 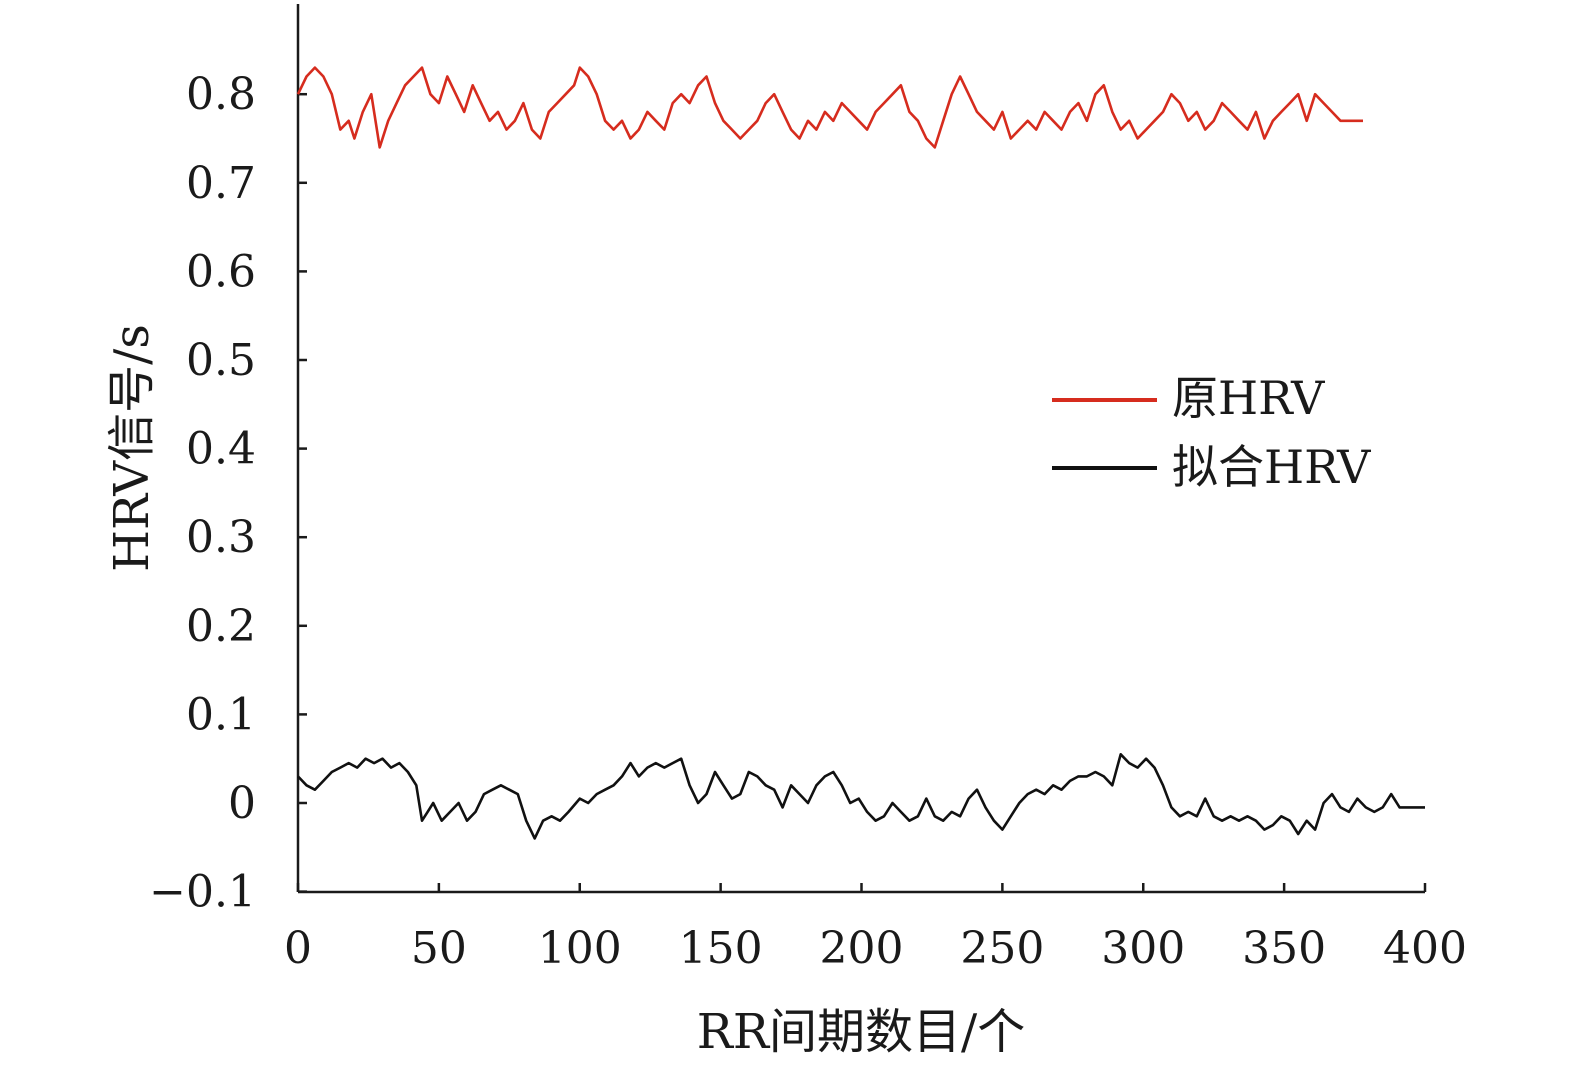 I want to click on x-axis-title: RR间期数目/个, so click(x=861, y=1032).